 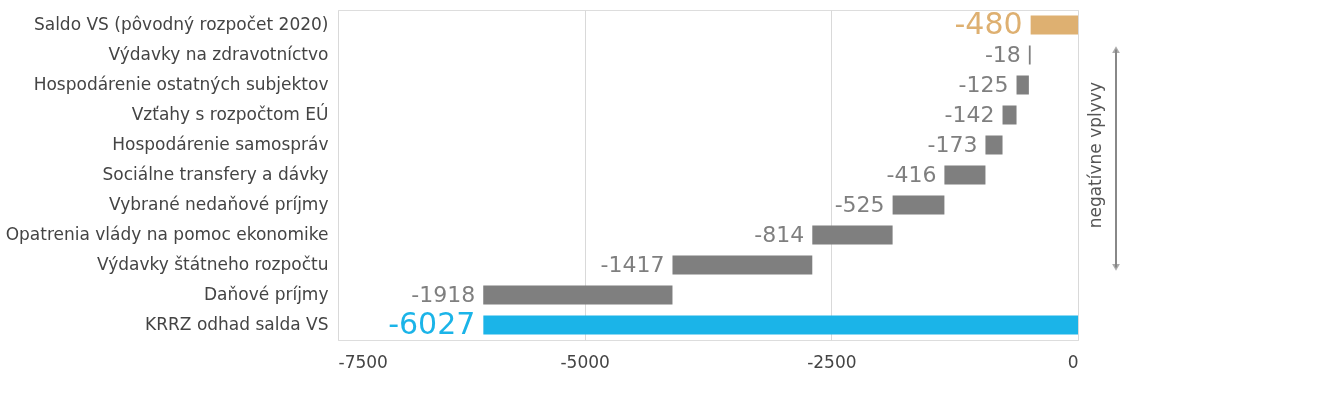 What do you see at coordinates (952, 144) in the screenshot?
I see `data-label: -173` at bounding box center [952, 144].